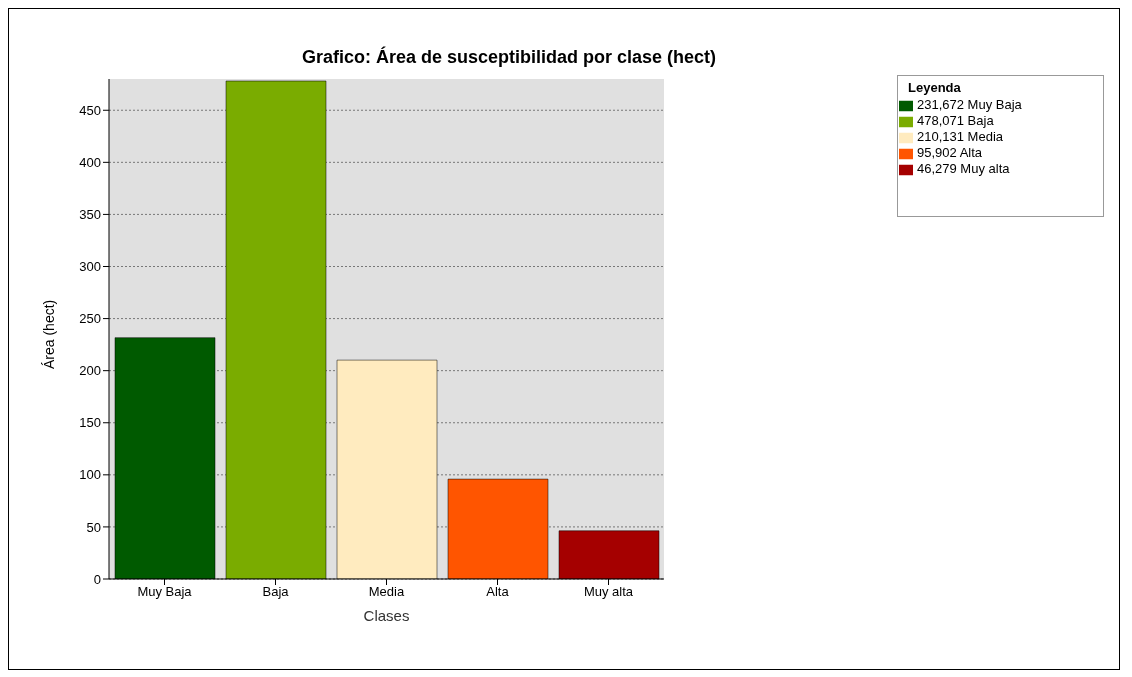  What do you see at coordinates (509, 57) in the screenshot?
I see `chart-title: Grafico: Área de susceptibilidad por clase (hect)` at bounding box center [509, 57].